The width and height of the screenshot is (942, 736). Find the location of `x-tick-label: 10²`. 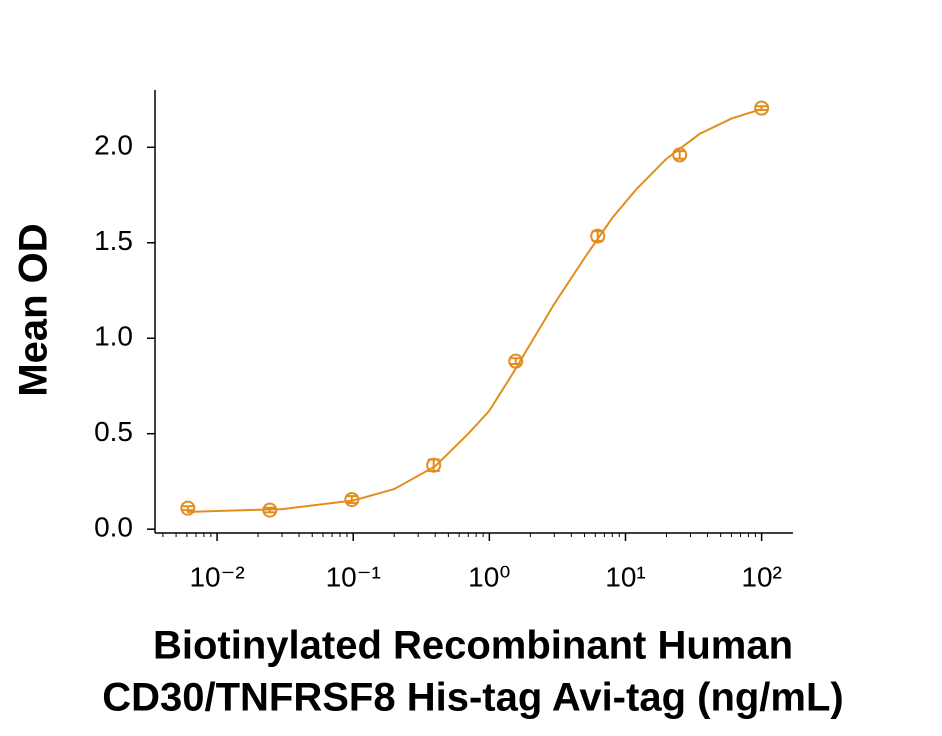

x-tick-label: 10² is located at coordinates (761, 576).